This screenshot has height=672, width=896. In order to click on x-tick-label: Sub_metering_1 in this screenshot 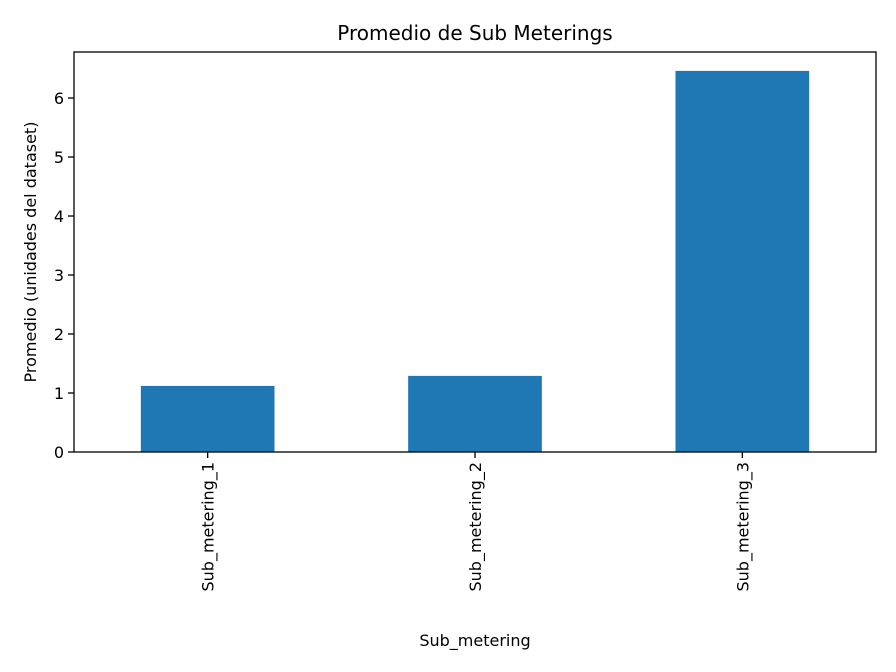, I will do `click(209, 527)`.